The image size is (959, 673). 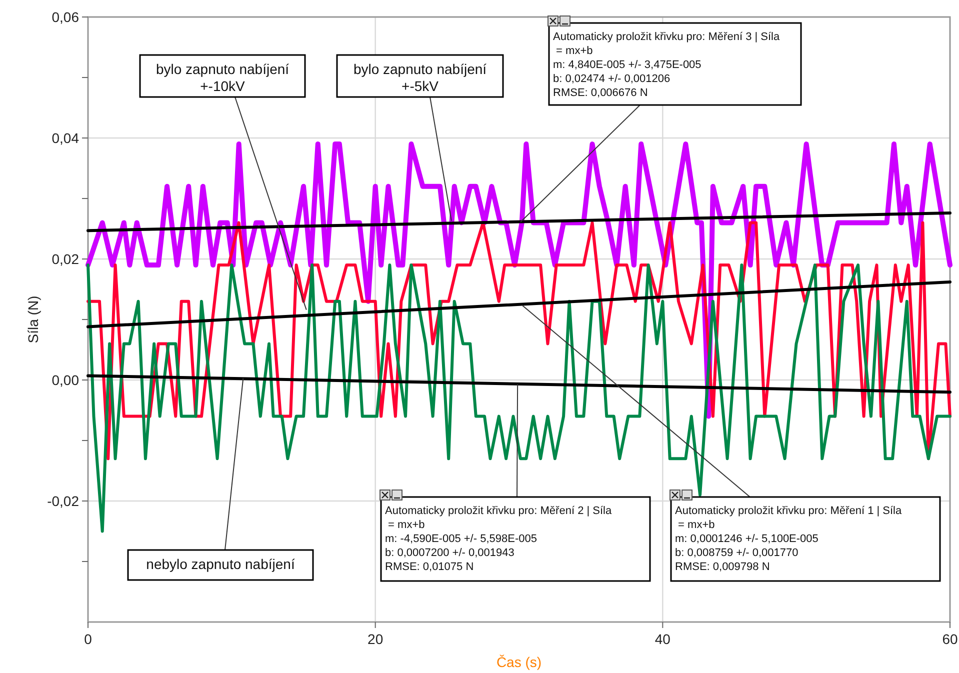 I want to click on y-tick-label: 0,04, so click(x=66, y=138).